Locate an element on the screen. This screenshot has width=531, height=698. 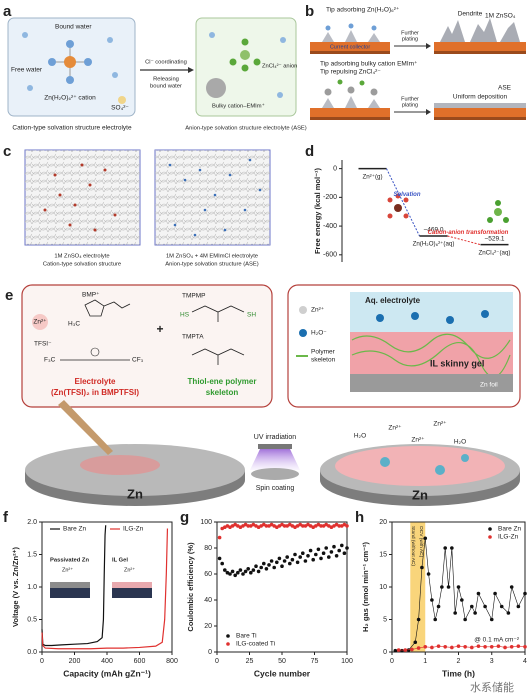
y-tick-label: 100 is located at coordinates (206, 522).